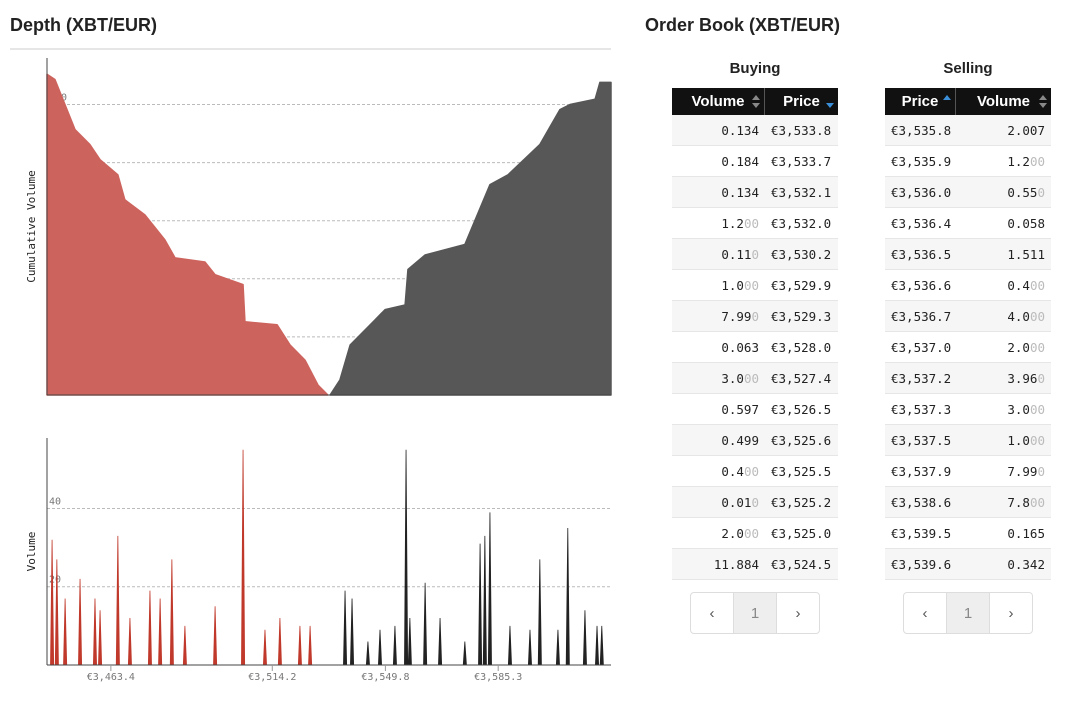 Image resolution: width=1079 pixels, height=708 pixels. I want to click on table-row: €3,536.0 0.550, so click(968, 192).